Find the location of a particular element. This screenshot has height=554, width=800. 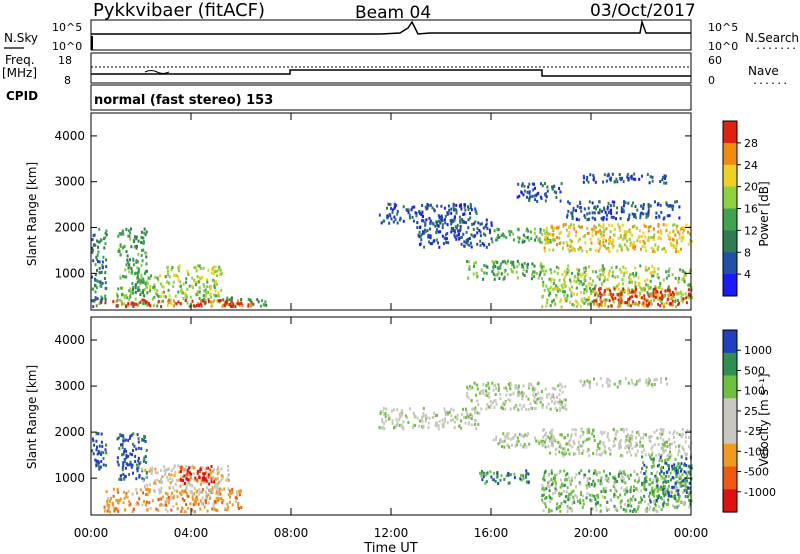

power-ytick-label: 2000 is located at coordinates (69, 228).